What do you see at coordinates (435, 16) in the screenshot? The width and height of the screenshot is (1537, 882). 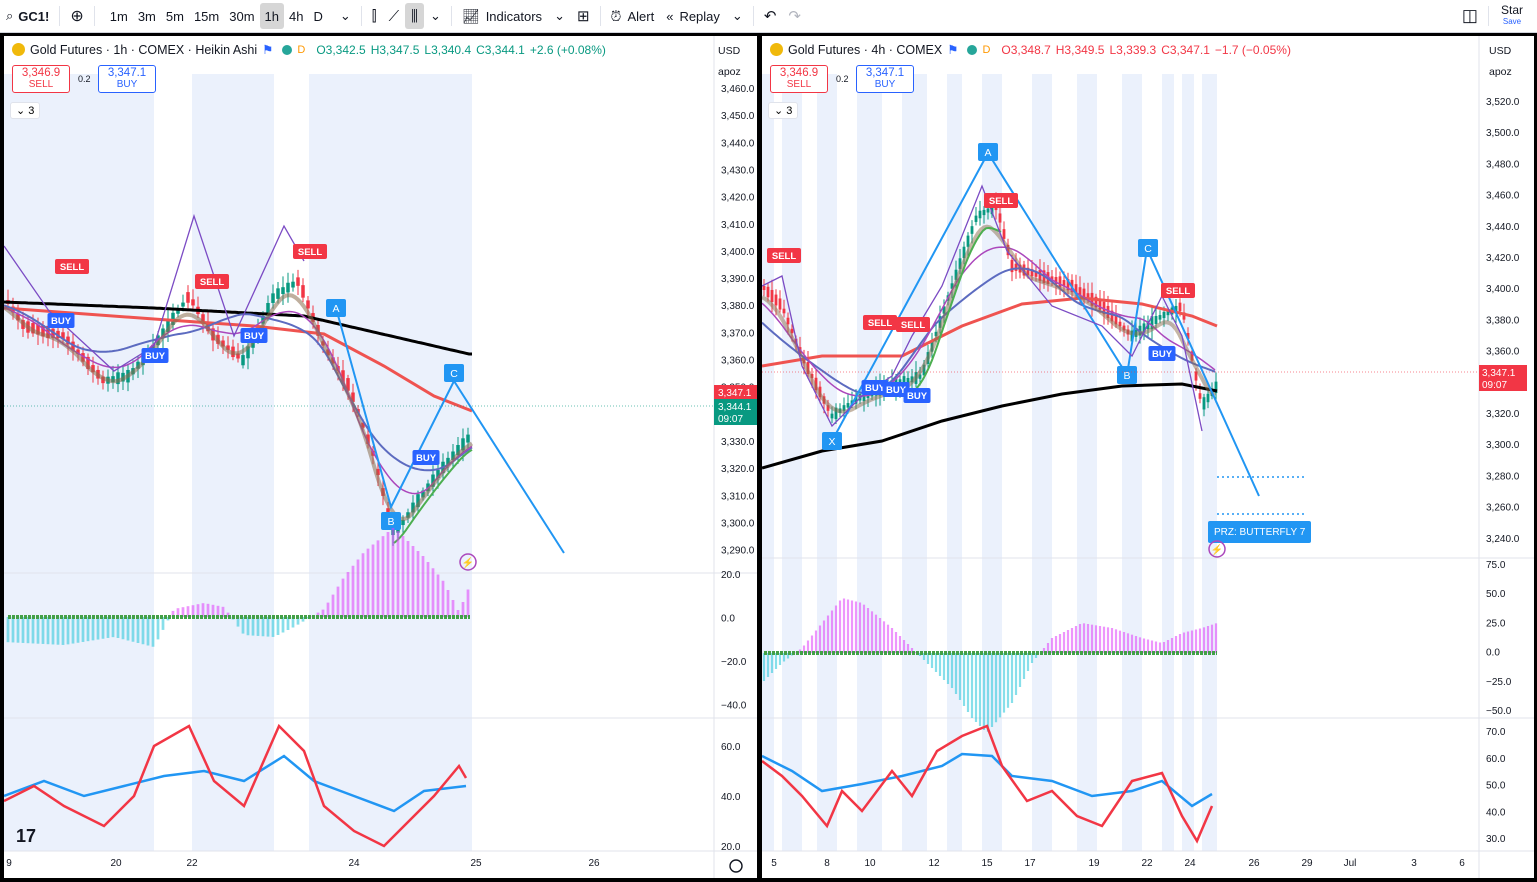 I see `chart-type-dropdown: ⌄` at bounding box center [435, 16].